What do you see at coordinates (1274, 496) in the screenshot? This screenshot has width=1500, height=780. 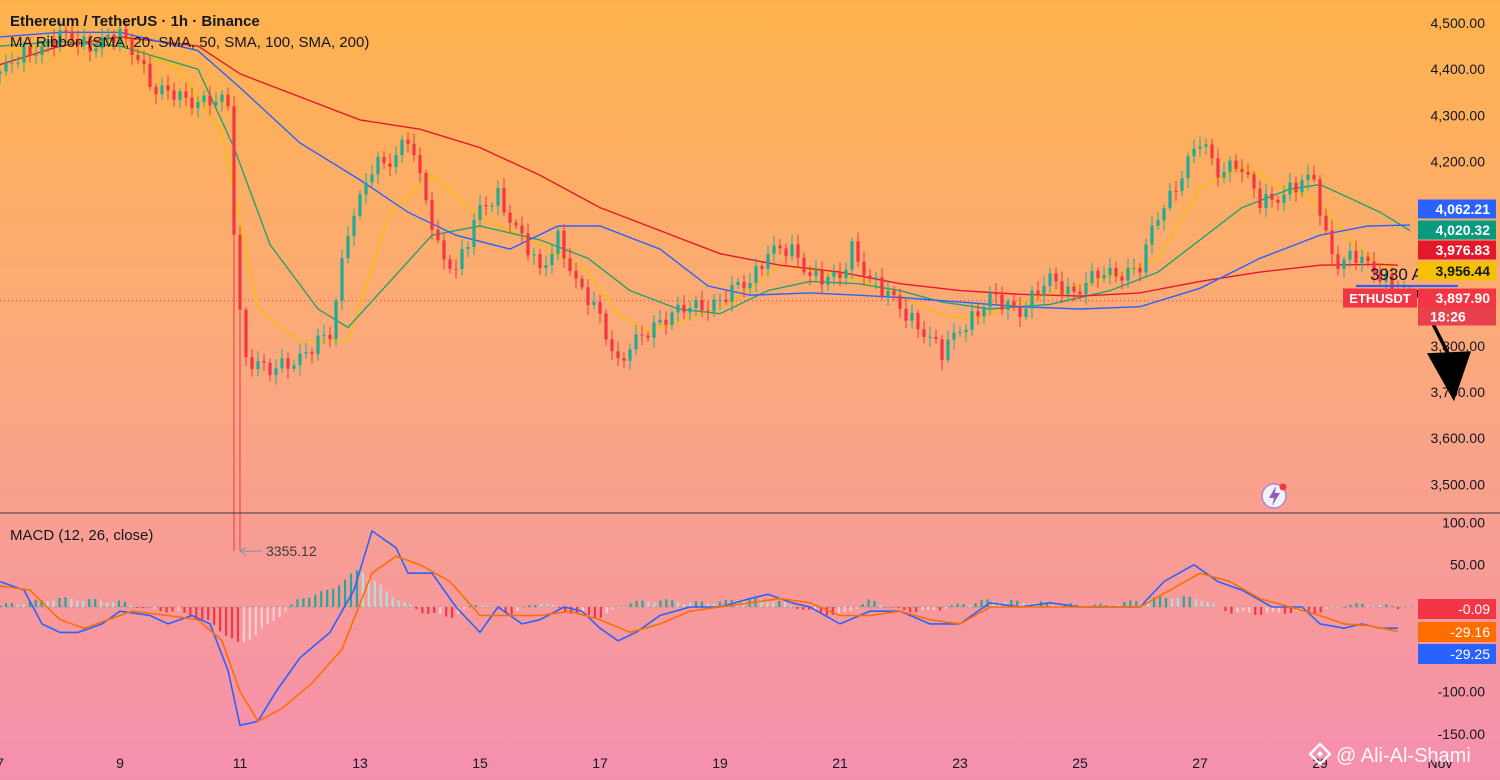 I see `lightning-icon` at bounding box center [1274, 496].